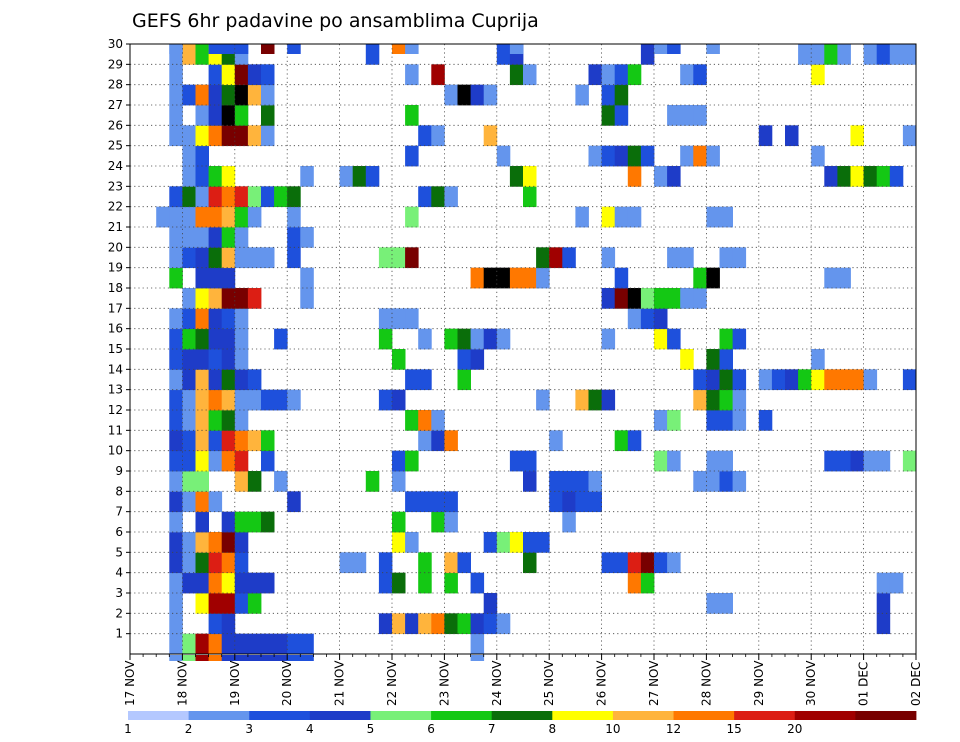 The height and width of the screenshot is (742, 960). I want to click on y-tick-label: 27, so click(115, 105).